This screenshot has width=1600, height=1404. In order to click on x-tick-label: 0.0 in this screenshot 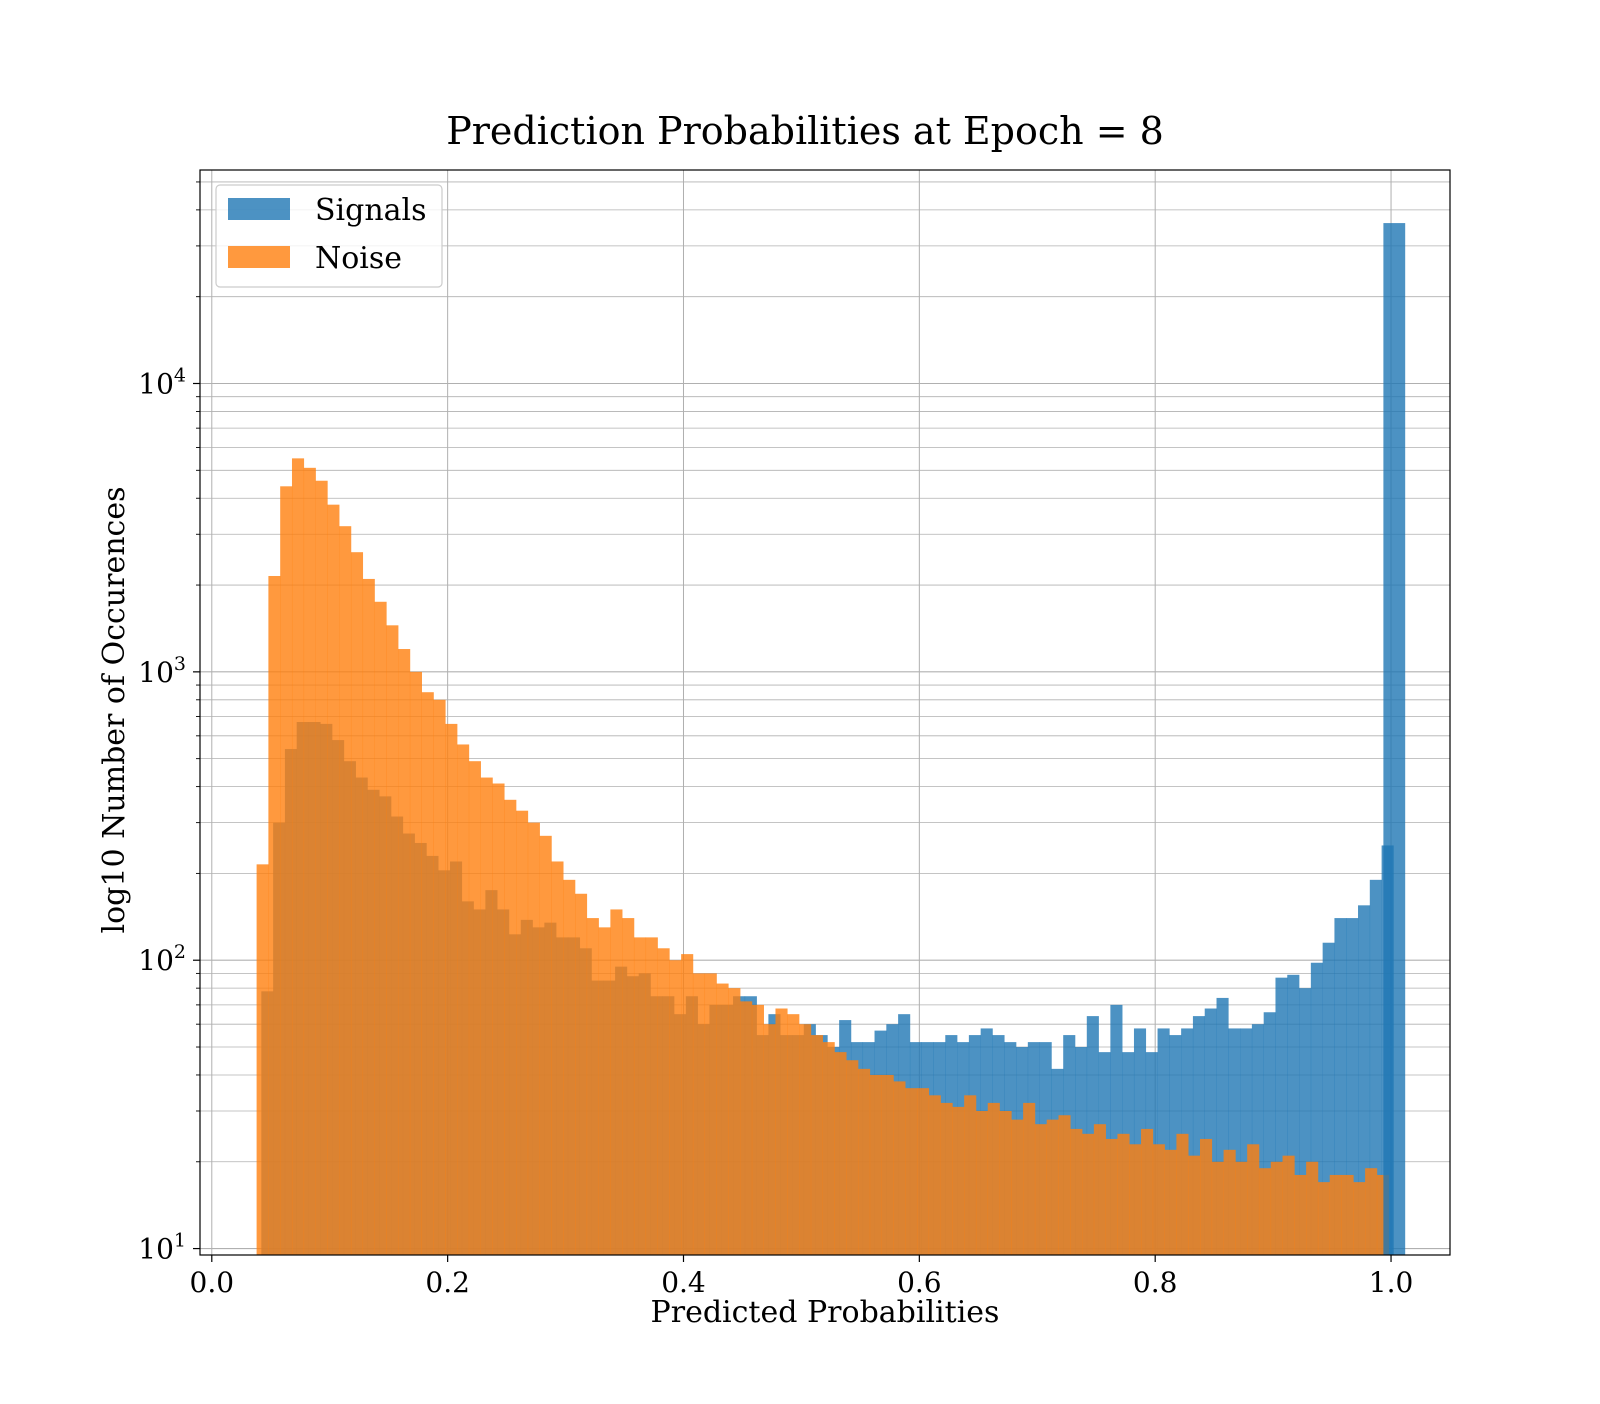, I will do `click(212, 1282)`.